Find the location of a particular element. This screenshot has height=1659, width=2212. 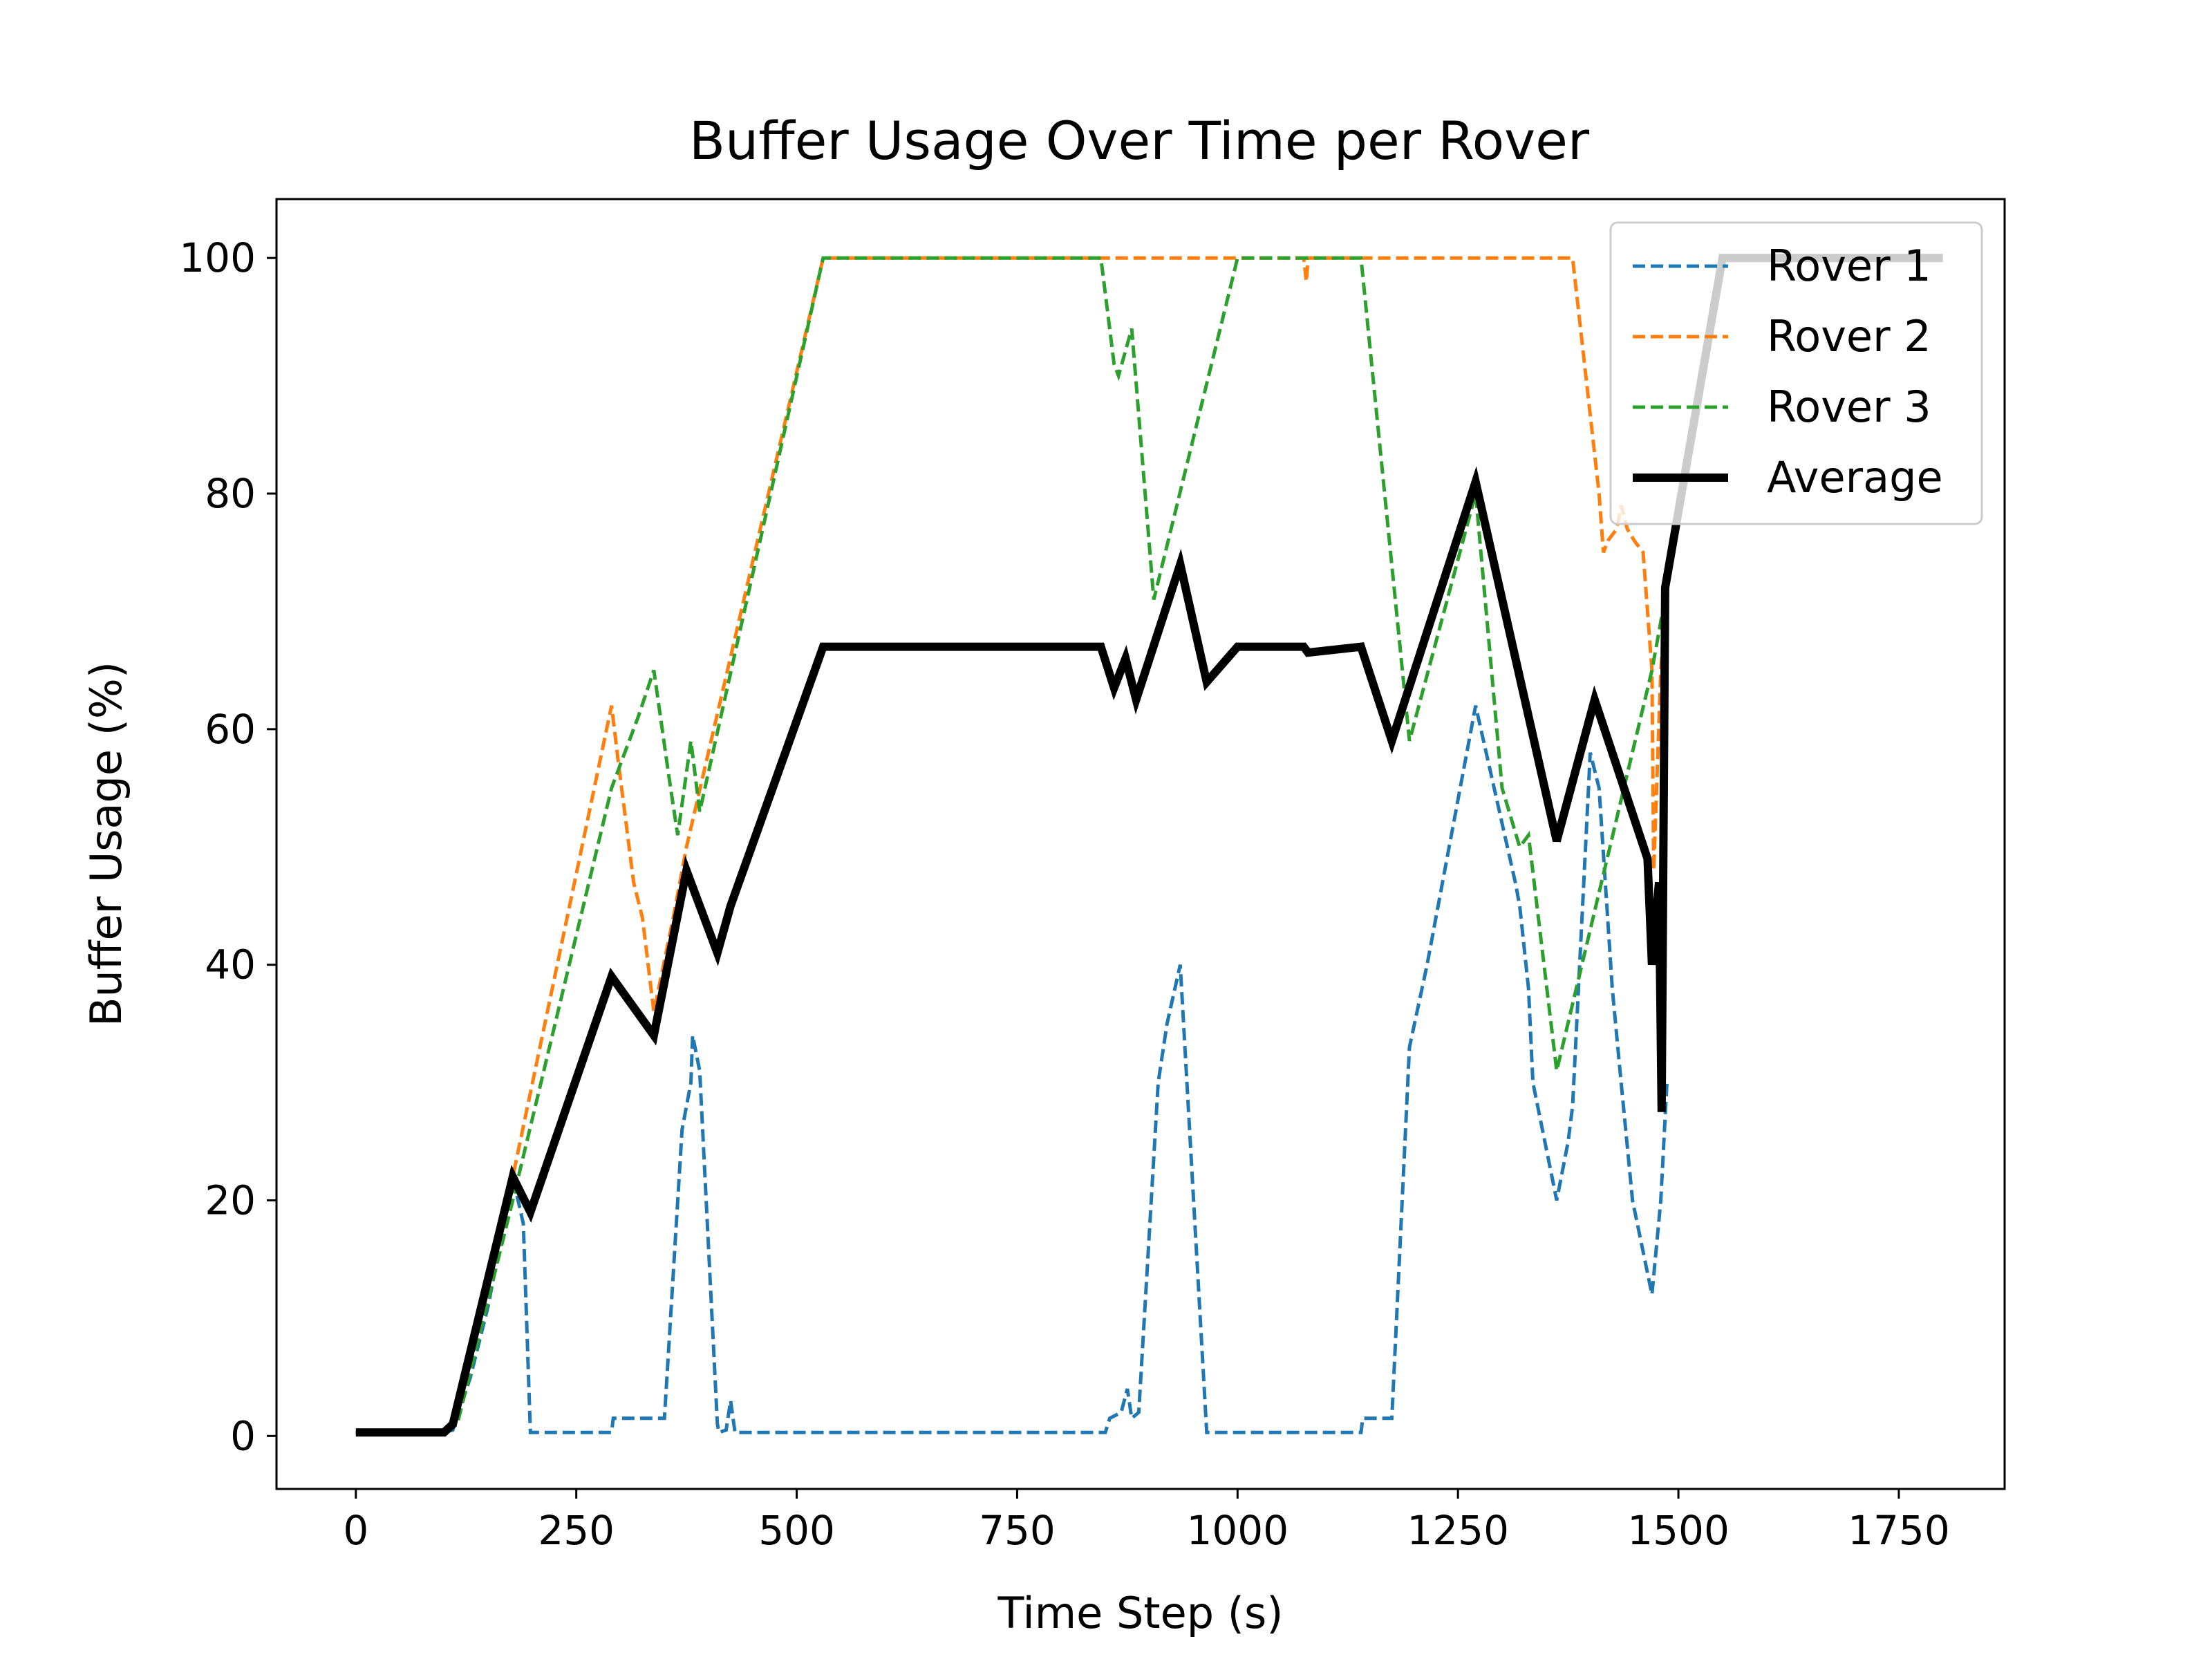

y-tick-label: 20 is located at coordinates (231, 1200).